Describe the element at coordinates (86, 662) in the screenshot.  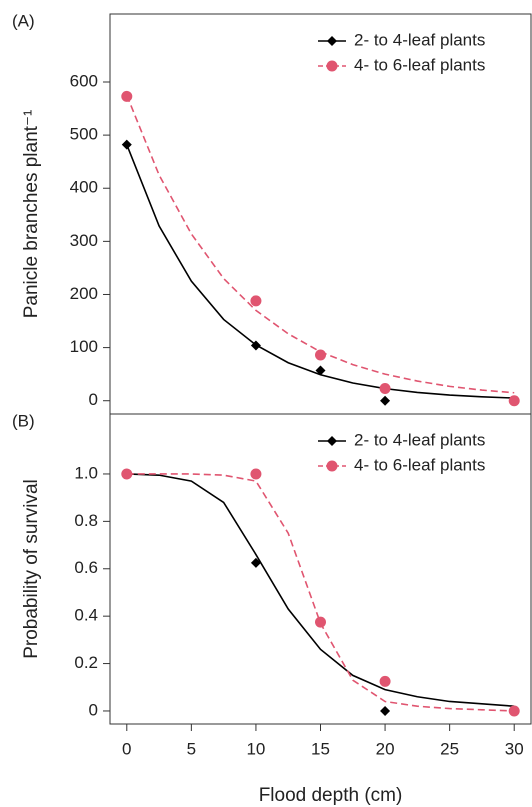
I see `y-tick-label: 0.2` at that location.